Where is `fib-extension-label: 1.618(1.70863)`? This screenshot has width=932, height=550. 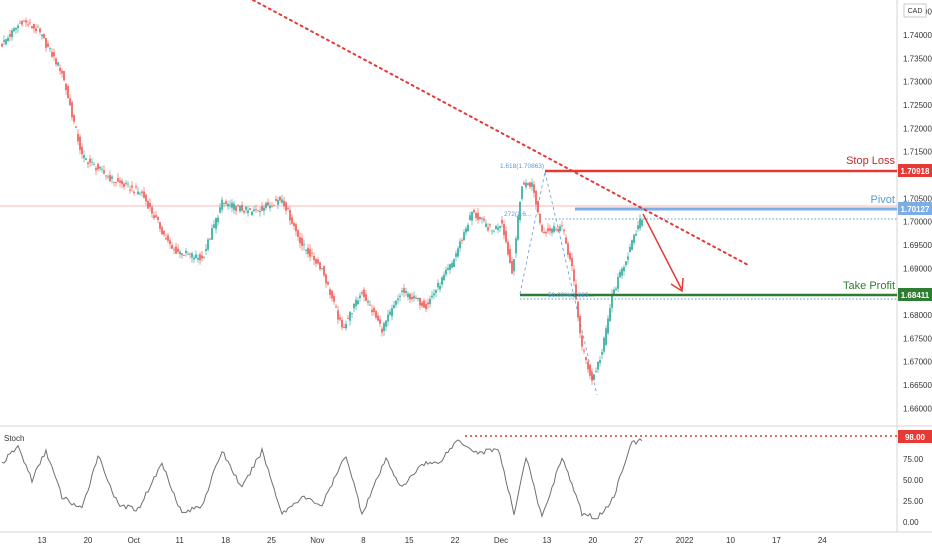 fib-extension-label: 1.618(1.70863) is located at coordinates (522, 166).